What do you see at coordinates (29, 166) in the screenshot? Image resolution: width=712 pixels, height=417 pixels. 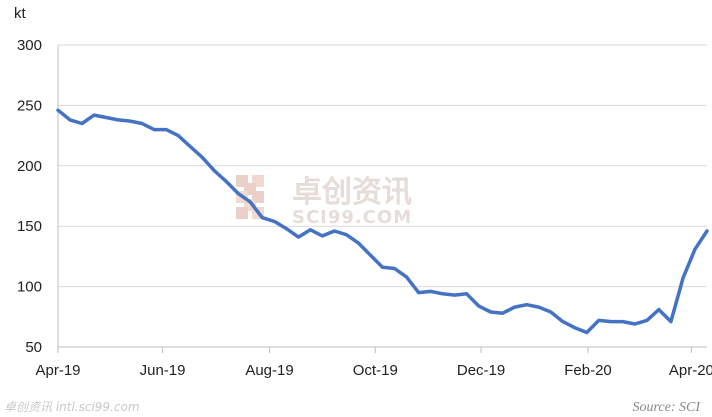 I see `y-tick-label: 200` at bounding box center [29, 166].